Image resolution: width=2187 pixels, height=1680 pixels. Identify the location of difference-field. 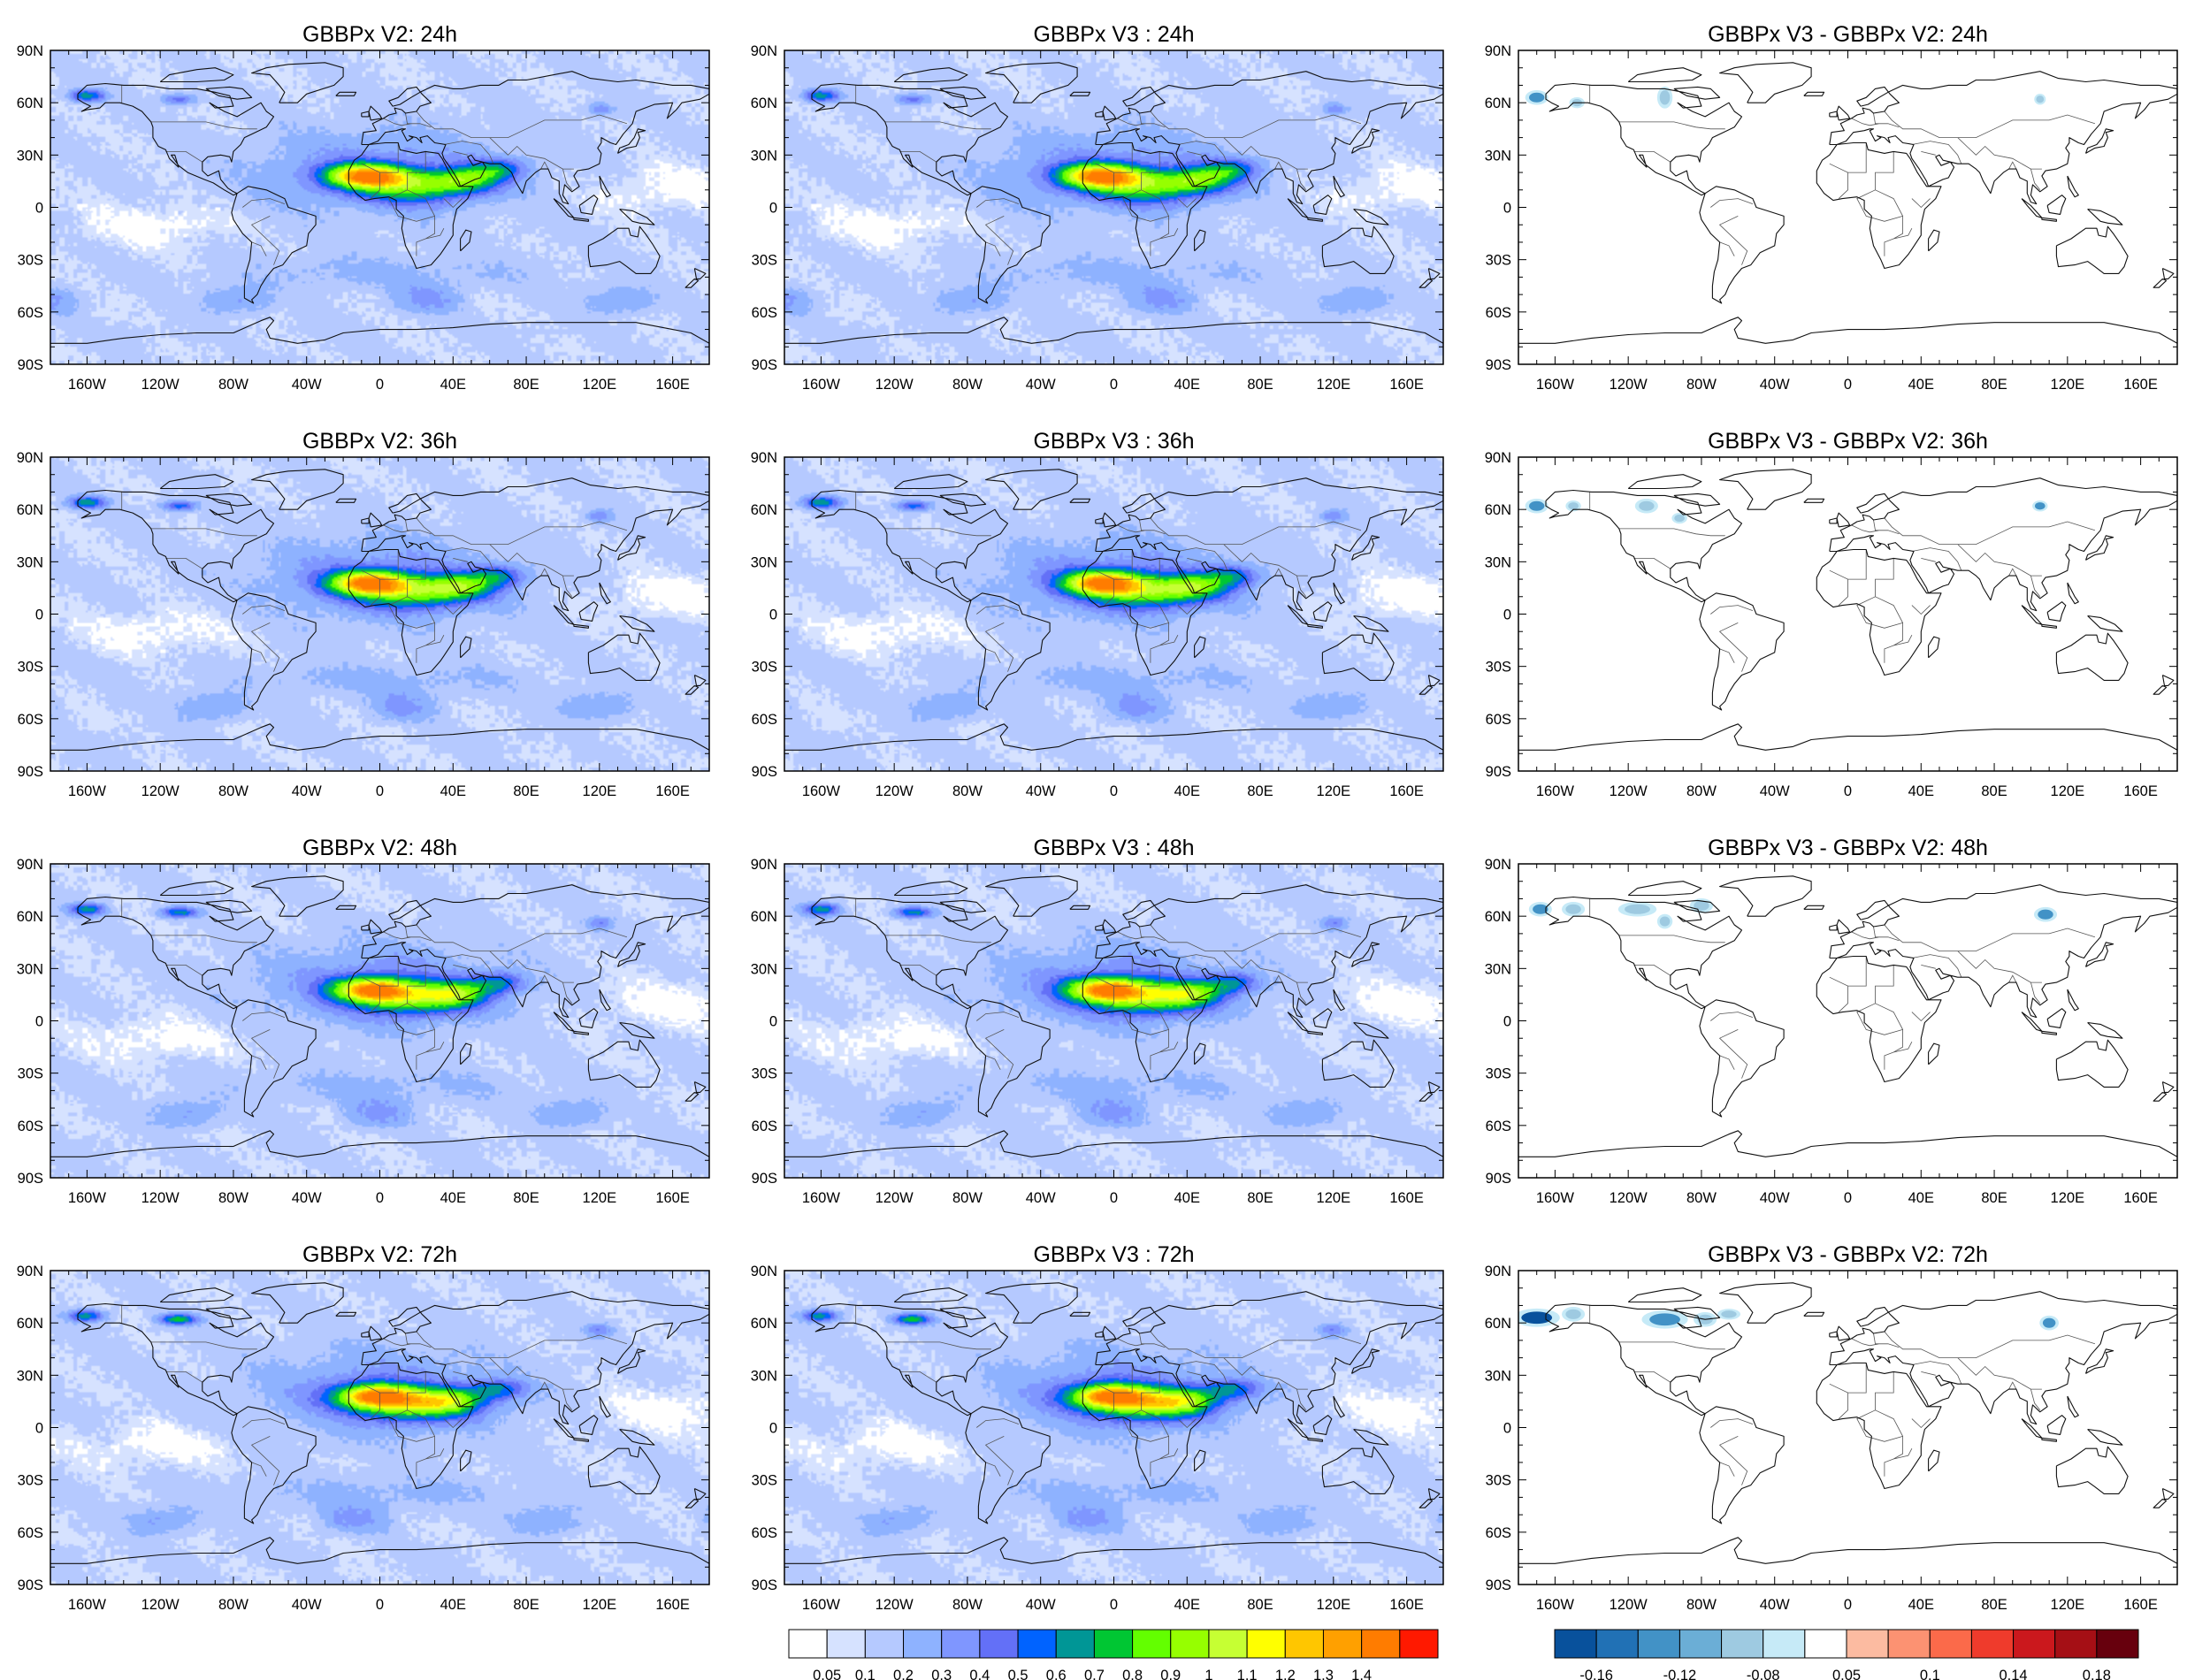
(1787, 511).